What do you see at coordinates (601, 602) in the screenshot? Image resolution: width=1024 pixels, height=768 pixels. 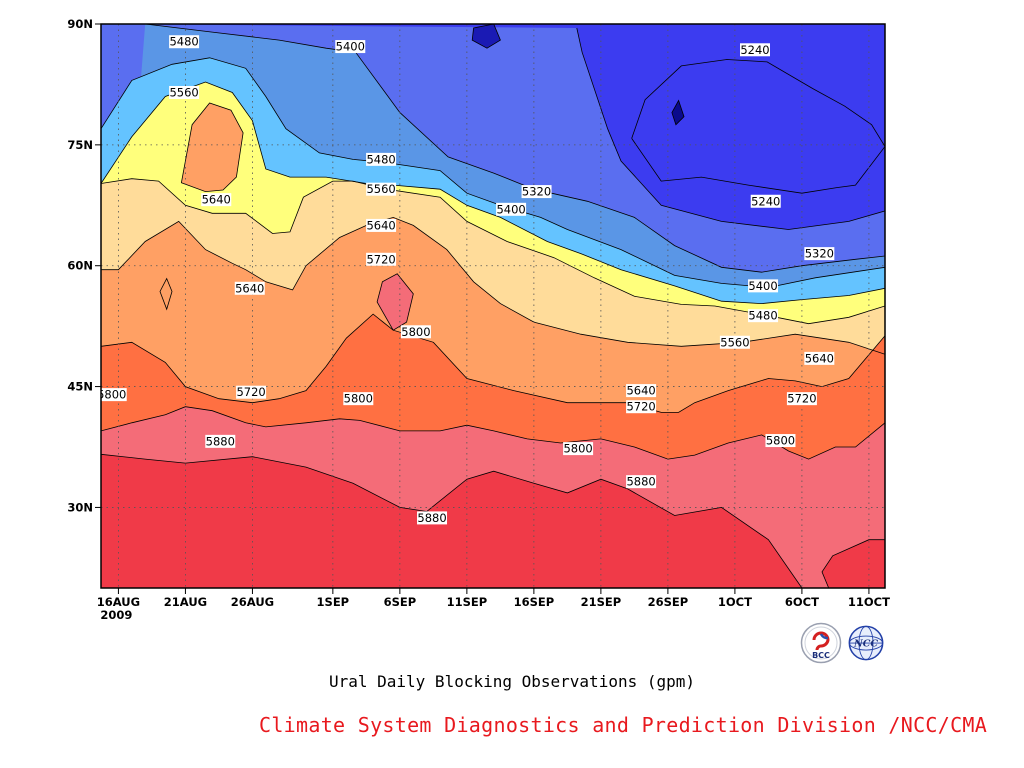 I see `x-tick-label: 21SEP` at bounding box center [601, 602].